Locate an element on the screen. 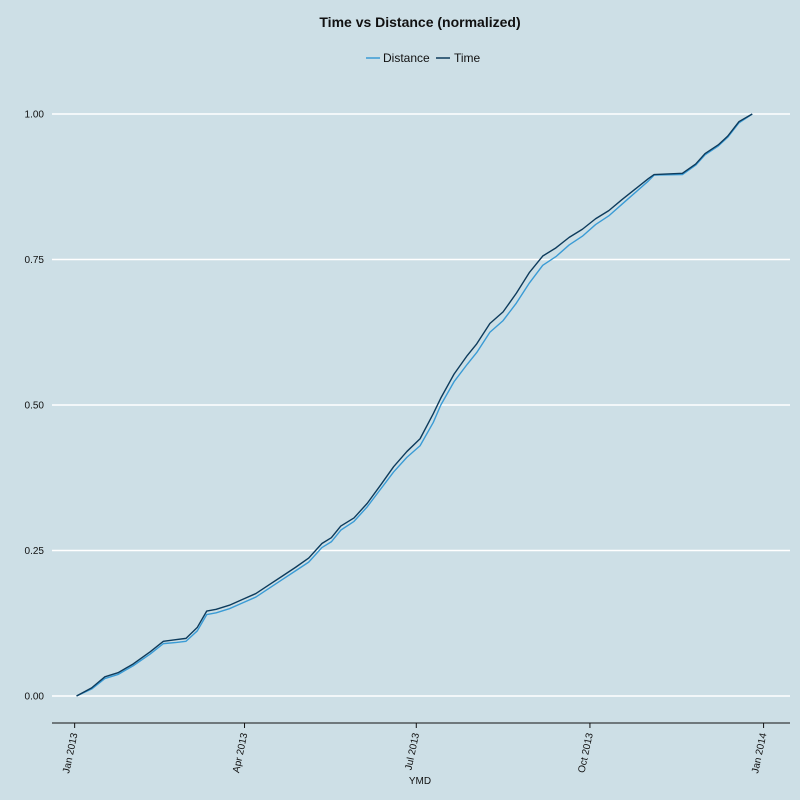  y-tick-label: 1.00 is located at coordinates (35, 115).